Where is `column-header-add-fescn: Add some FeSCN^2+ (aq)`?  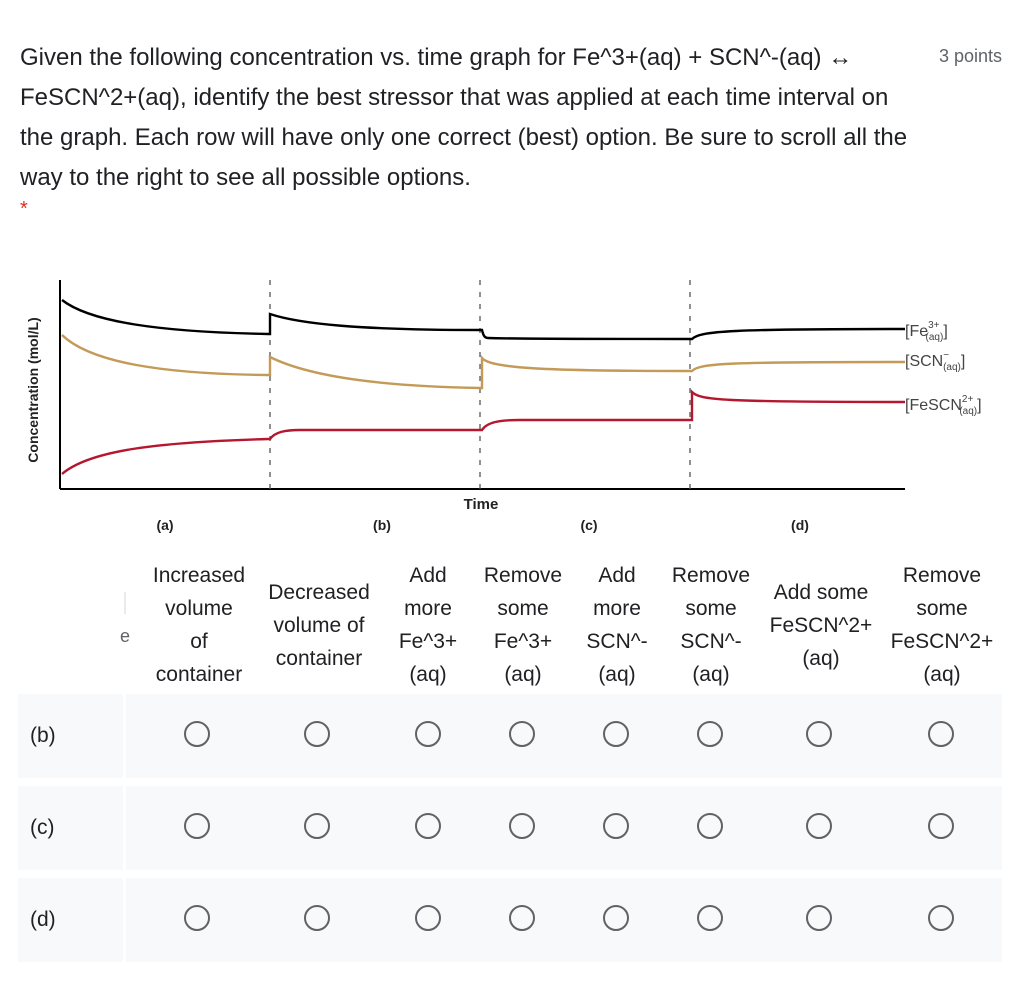
column-header-add-fescn: Add some FeSCN^2+ (aq) is located at coordinates (821, 625).